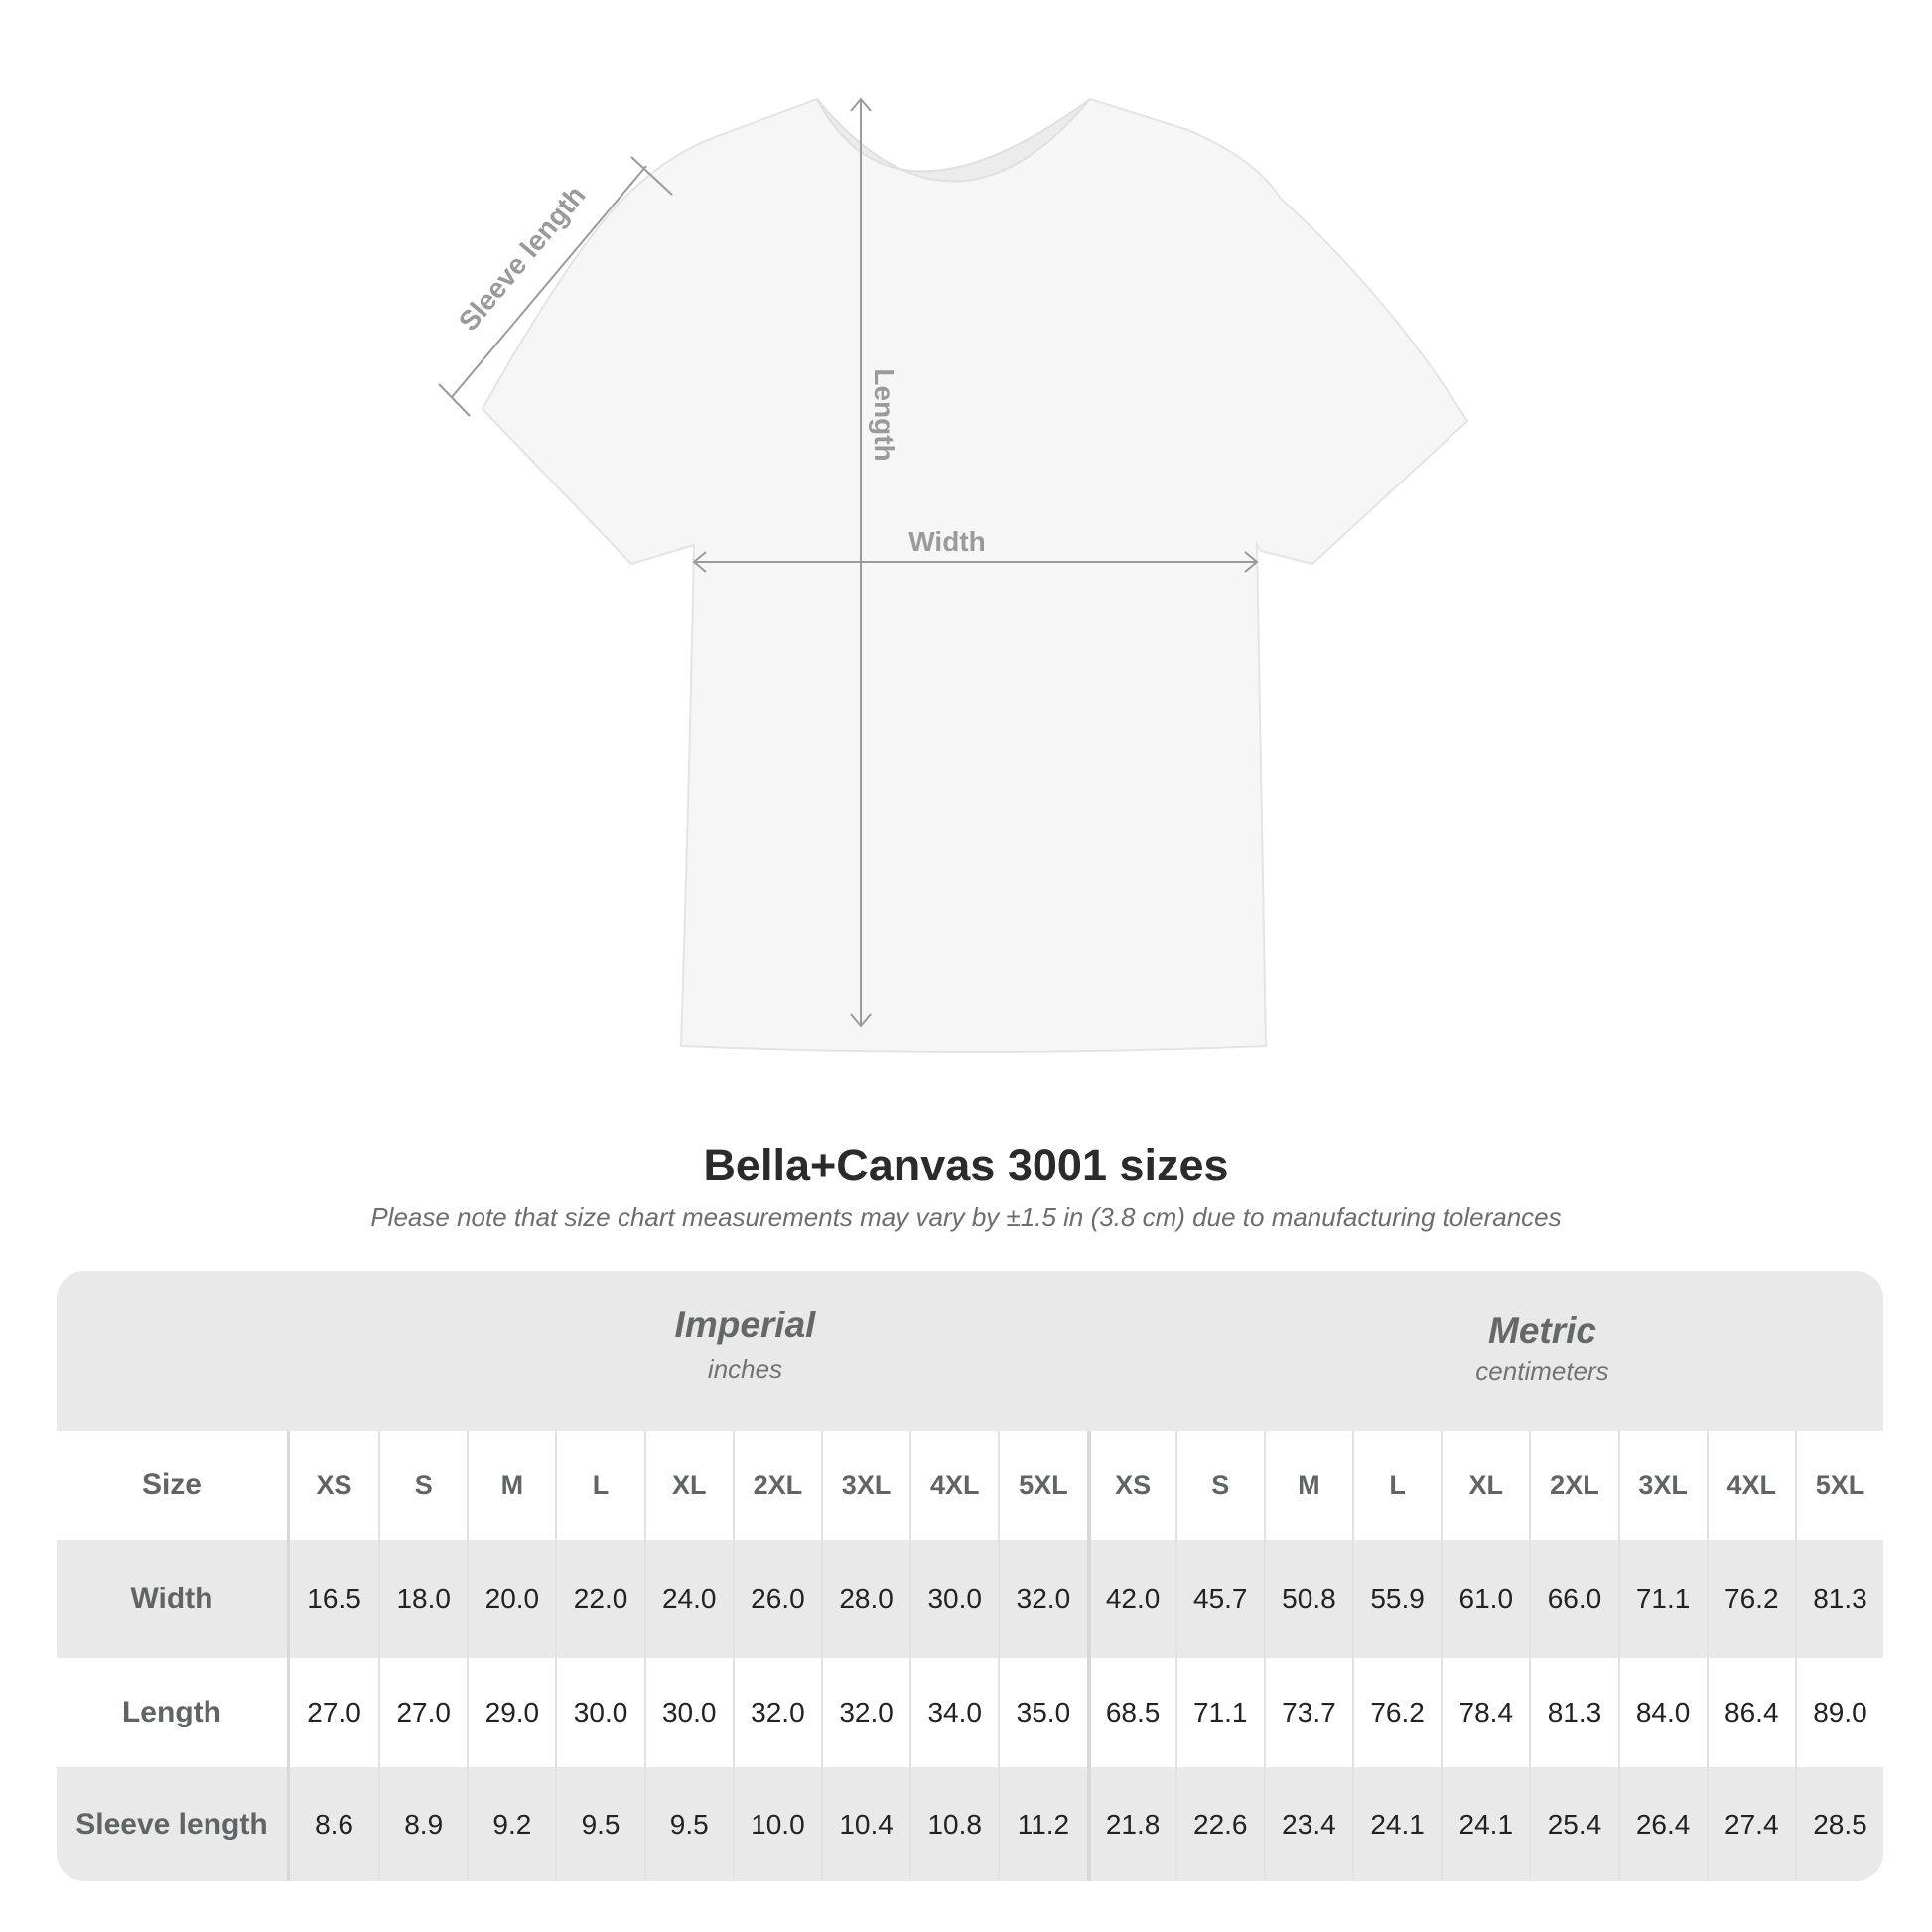 The image size is (1932, 1932). Describe the element at coordinates (1573, 1599) in the screenshot. I see `table-cell: 66.0` at that location.